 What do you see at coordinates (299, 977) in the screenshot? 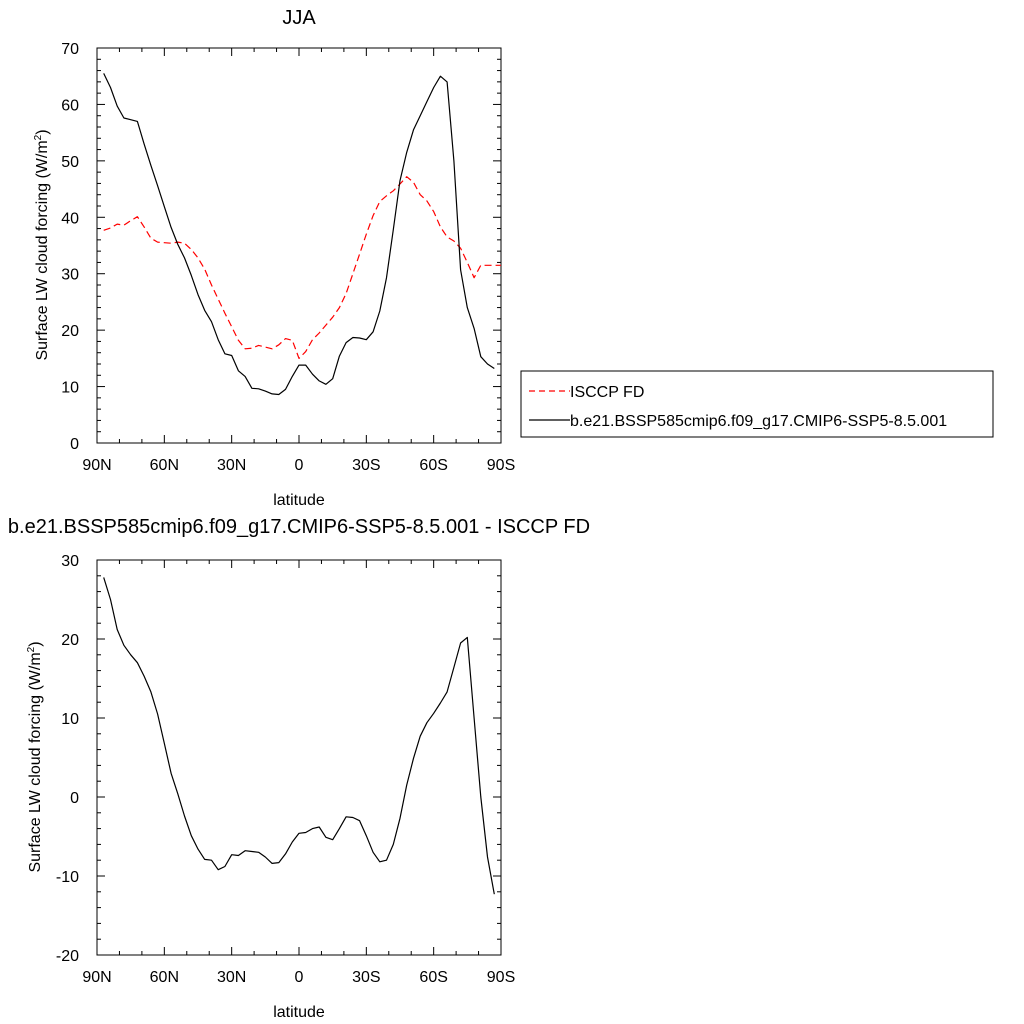
I see `bottom-xtick-label: 0` at bounding box center [299, 977].